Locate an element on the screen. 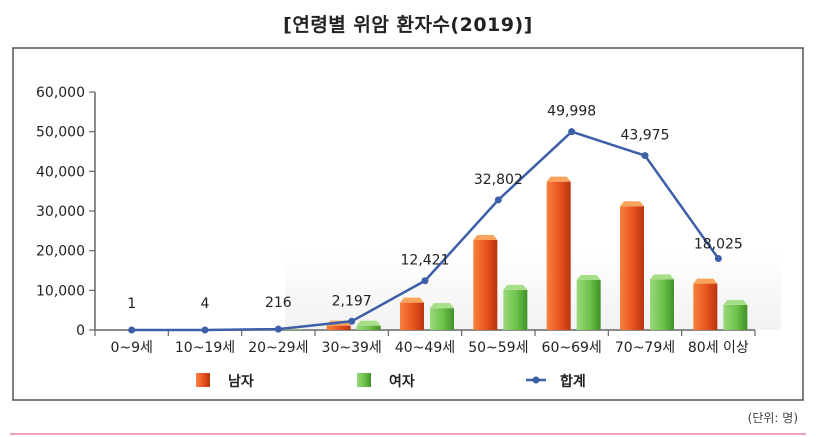 The width and height of the screenshot is (816, 437). legend-label-male: 남자 is located at coordinates (241, 381).